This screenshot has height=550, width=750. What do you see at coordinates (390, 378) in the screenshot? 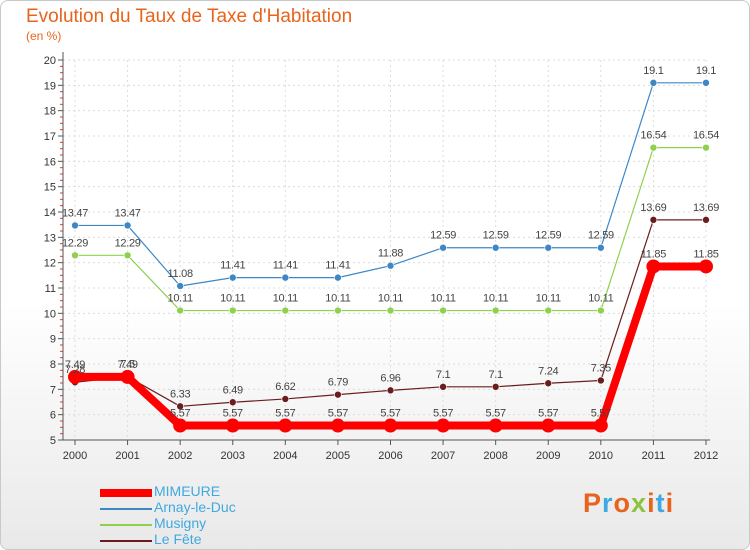
I see `data-label: 6.96` at bounding box center [390, 378].